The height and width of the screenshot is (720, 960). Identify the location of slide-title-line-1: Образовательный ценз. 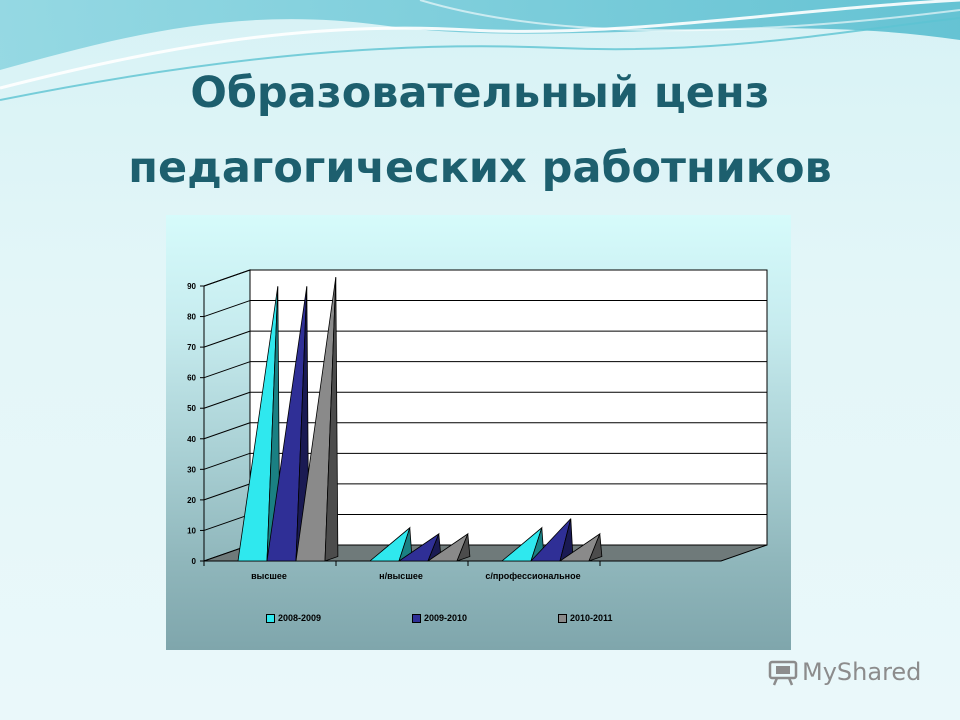
(480, 93).